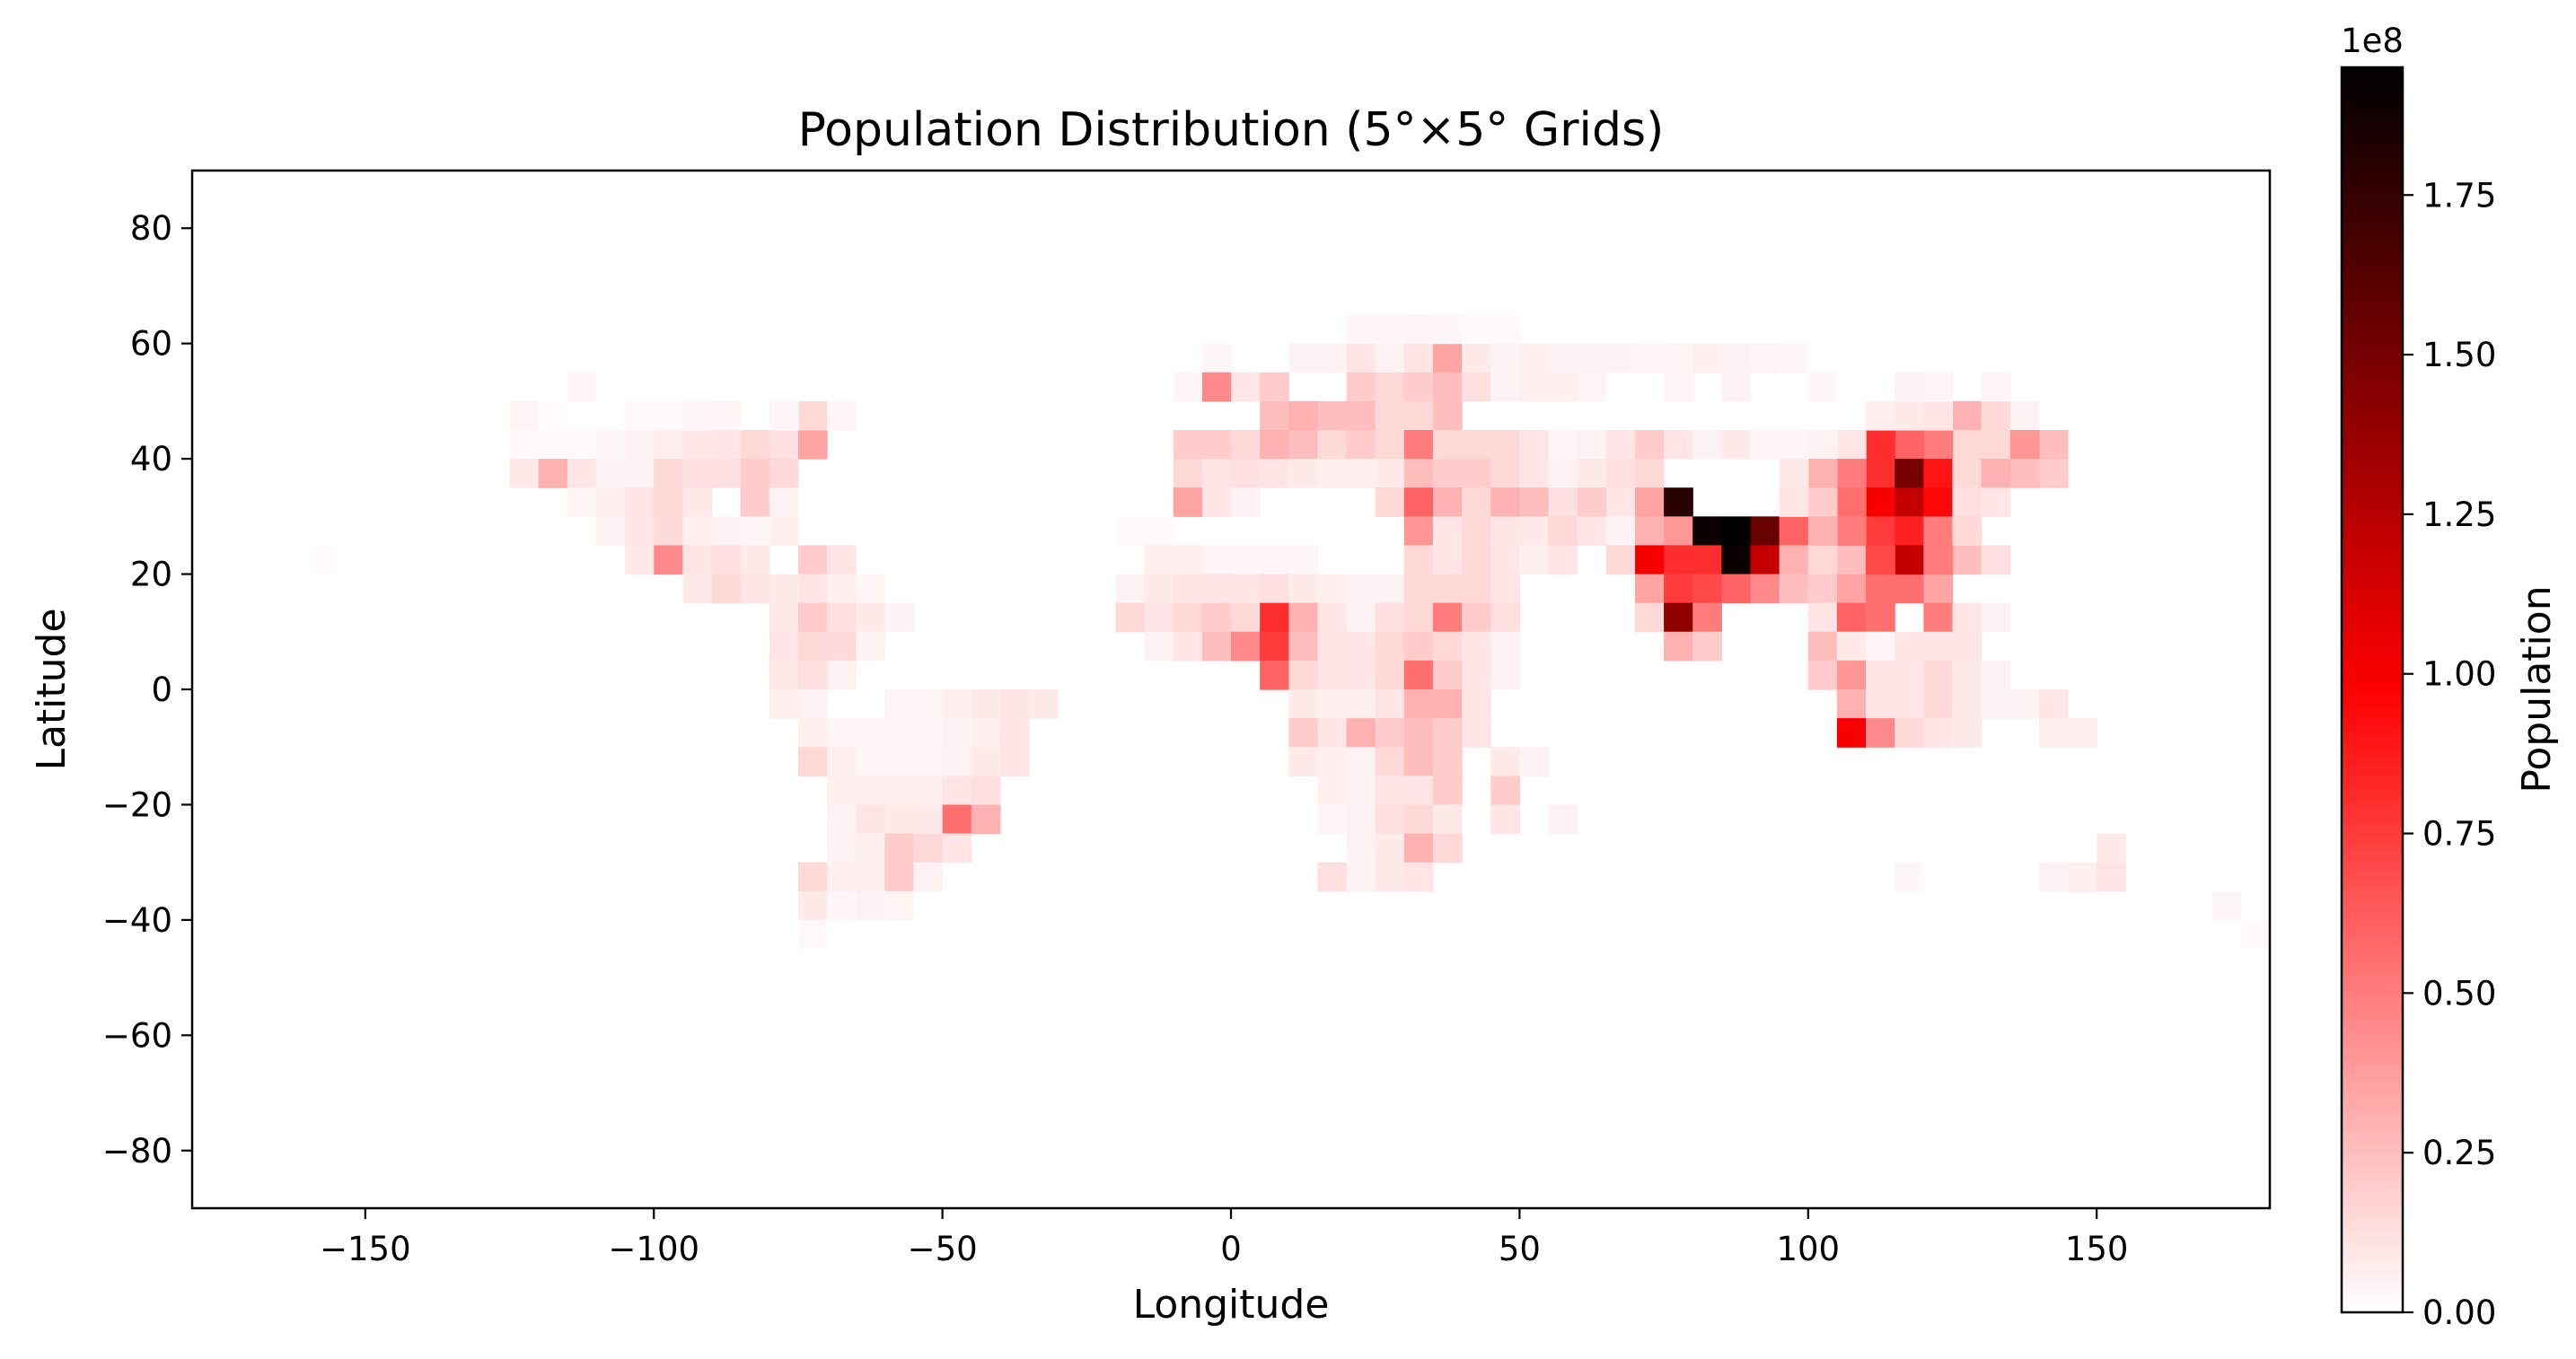  What do you see at coordinates (1520, 1249) in the screenshot?
I see `x-tick-label: 50` at bounding box center [1520, 1249].